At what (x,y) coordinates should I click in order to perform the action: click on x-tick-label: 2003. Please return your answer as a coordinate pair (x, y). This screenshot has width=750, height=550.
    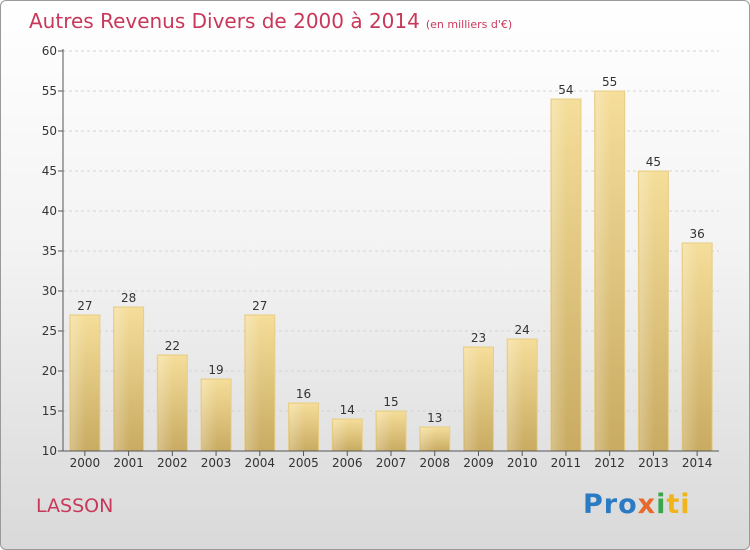
    Looking at the image, I should click on (216, 463).